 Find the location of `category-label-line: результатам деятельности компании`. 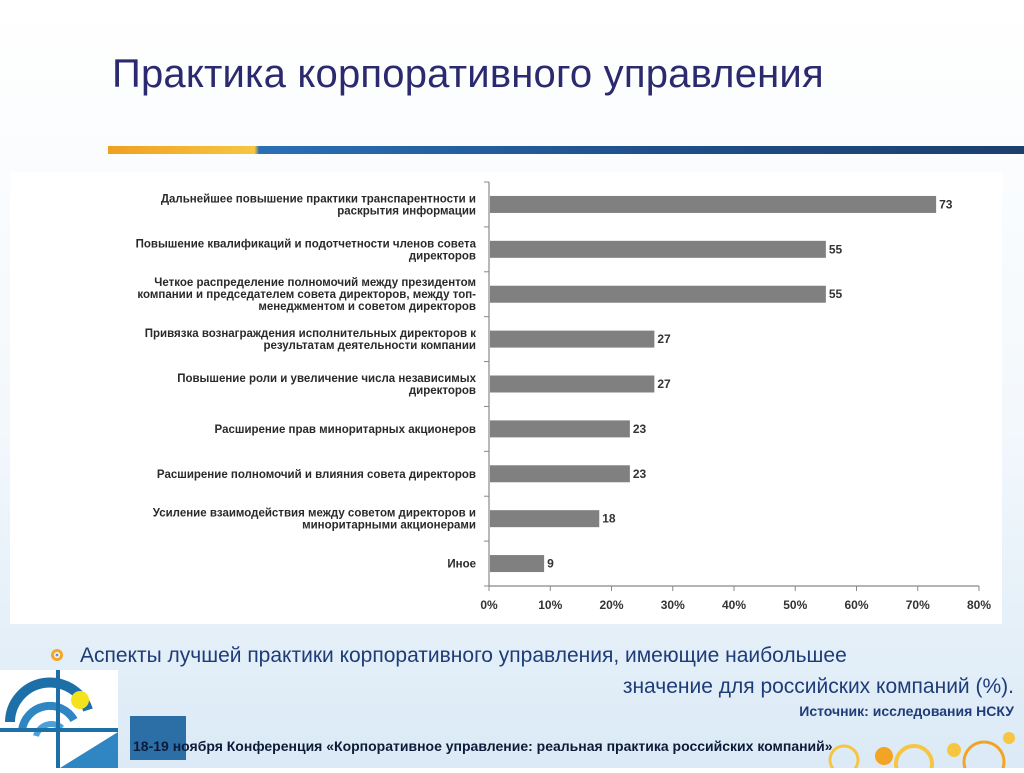

category-label-line: результатам деятельности компании is located at coordinates (369, 346).